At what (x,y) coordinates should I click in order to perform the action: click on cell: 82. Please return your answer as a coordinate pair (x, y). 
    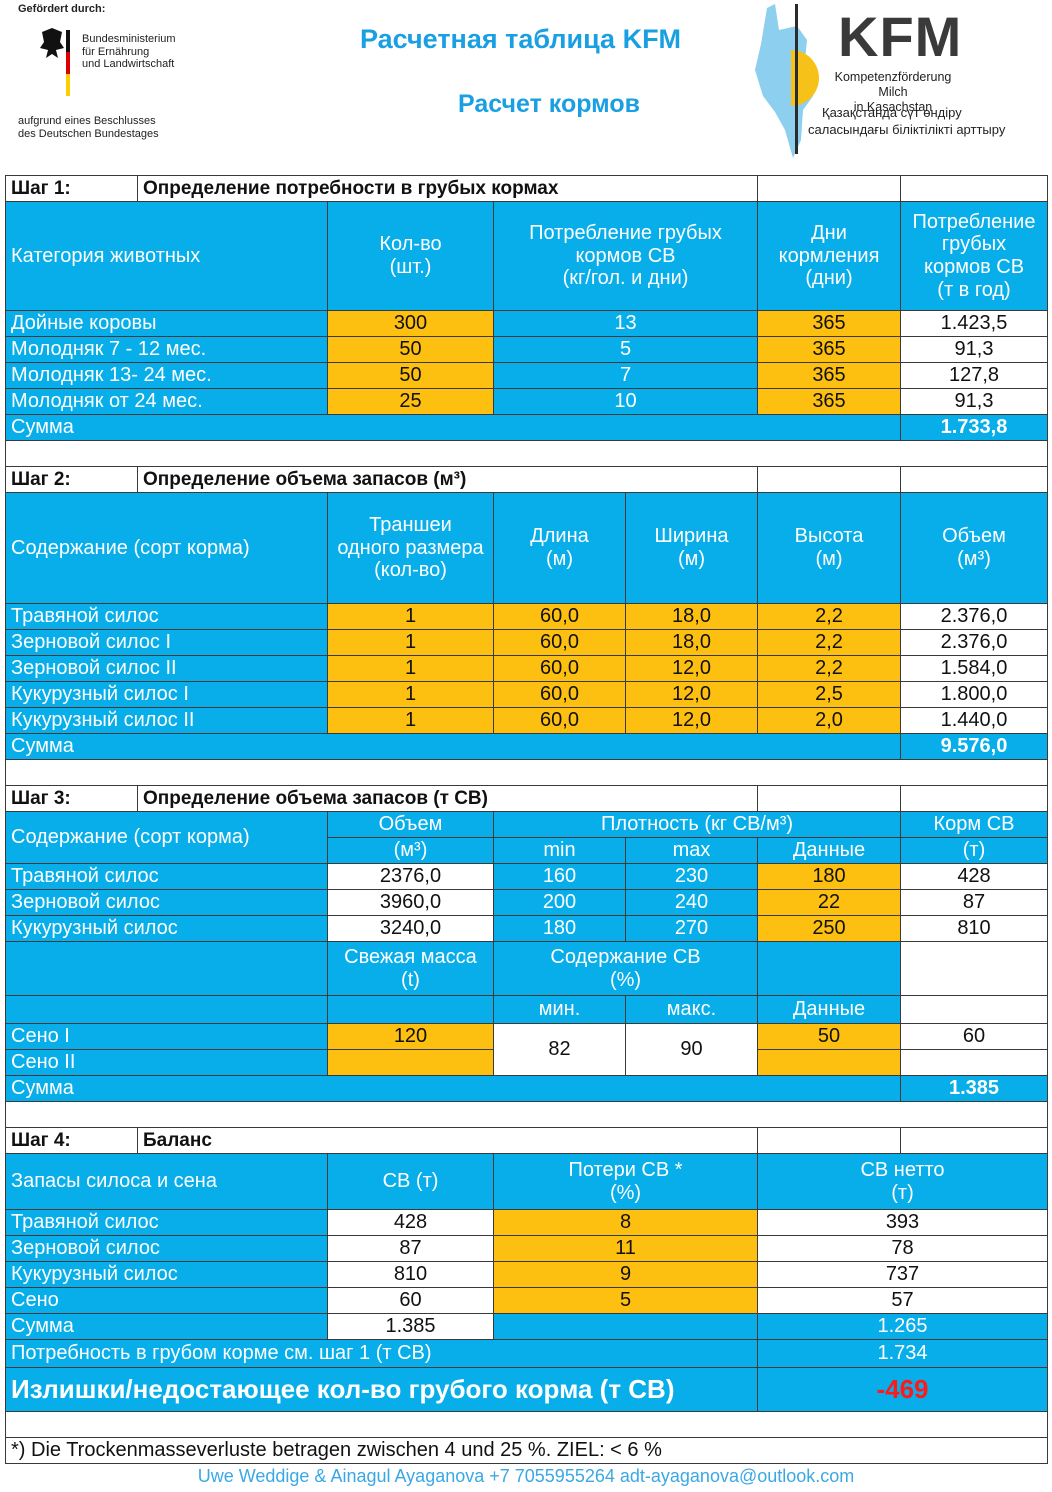
    Looking at the image, I should click on (559, 1049).